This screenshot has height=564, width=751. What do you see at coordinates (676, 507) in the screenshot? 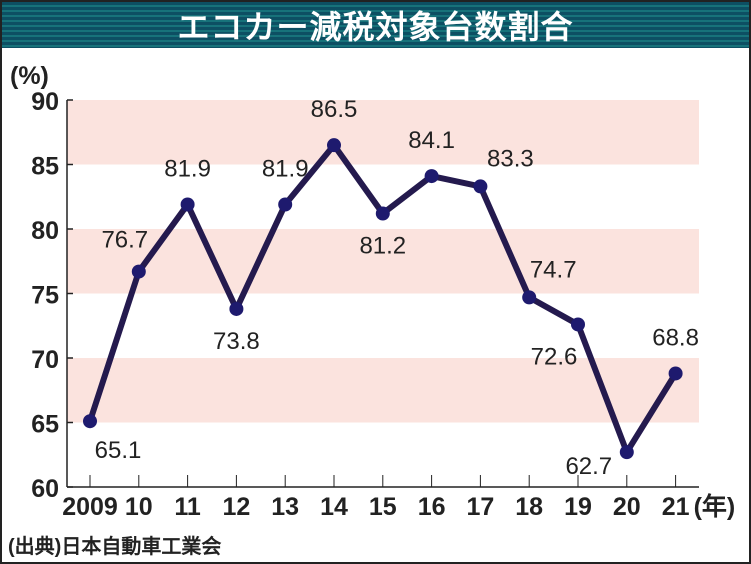
I see `x-tick-label: 21` at bounding box center [676, 507].